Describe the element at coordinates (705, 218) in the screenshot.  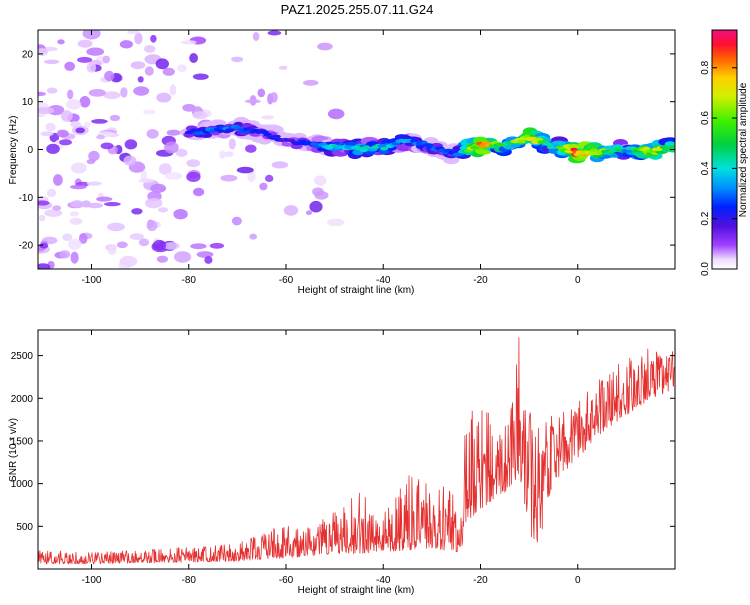
I see `colorbar-tick-label: 0.2` at that location.